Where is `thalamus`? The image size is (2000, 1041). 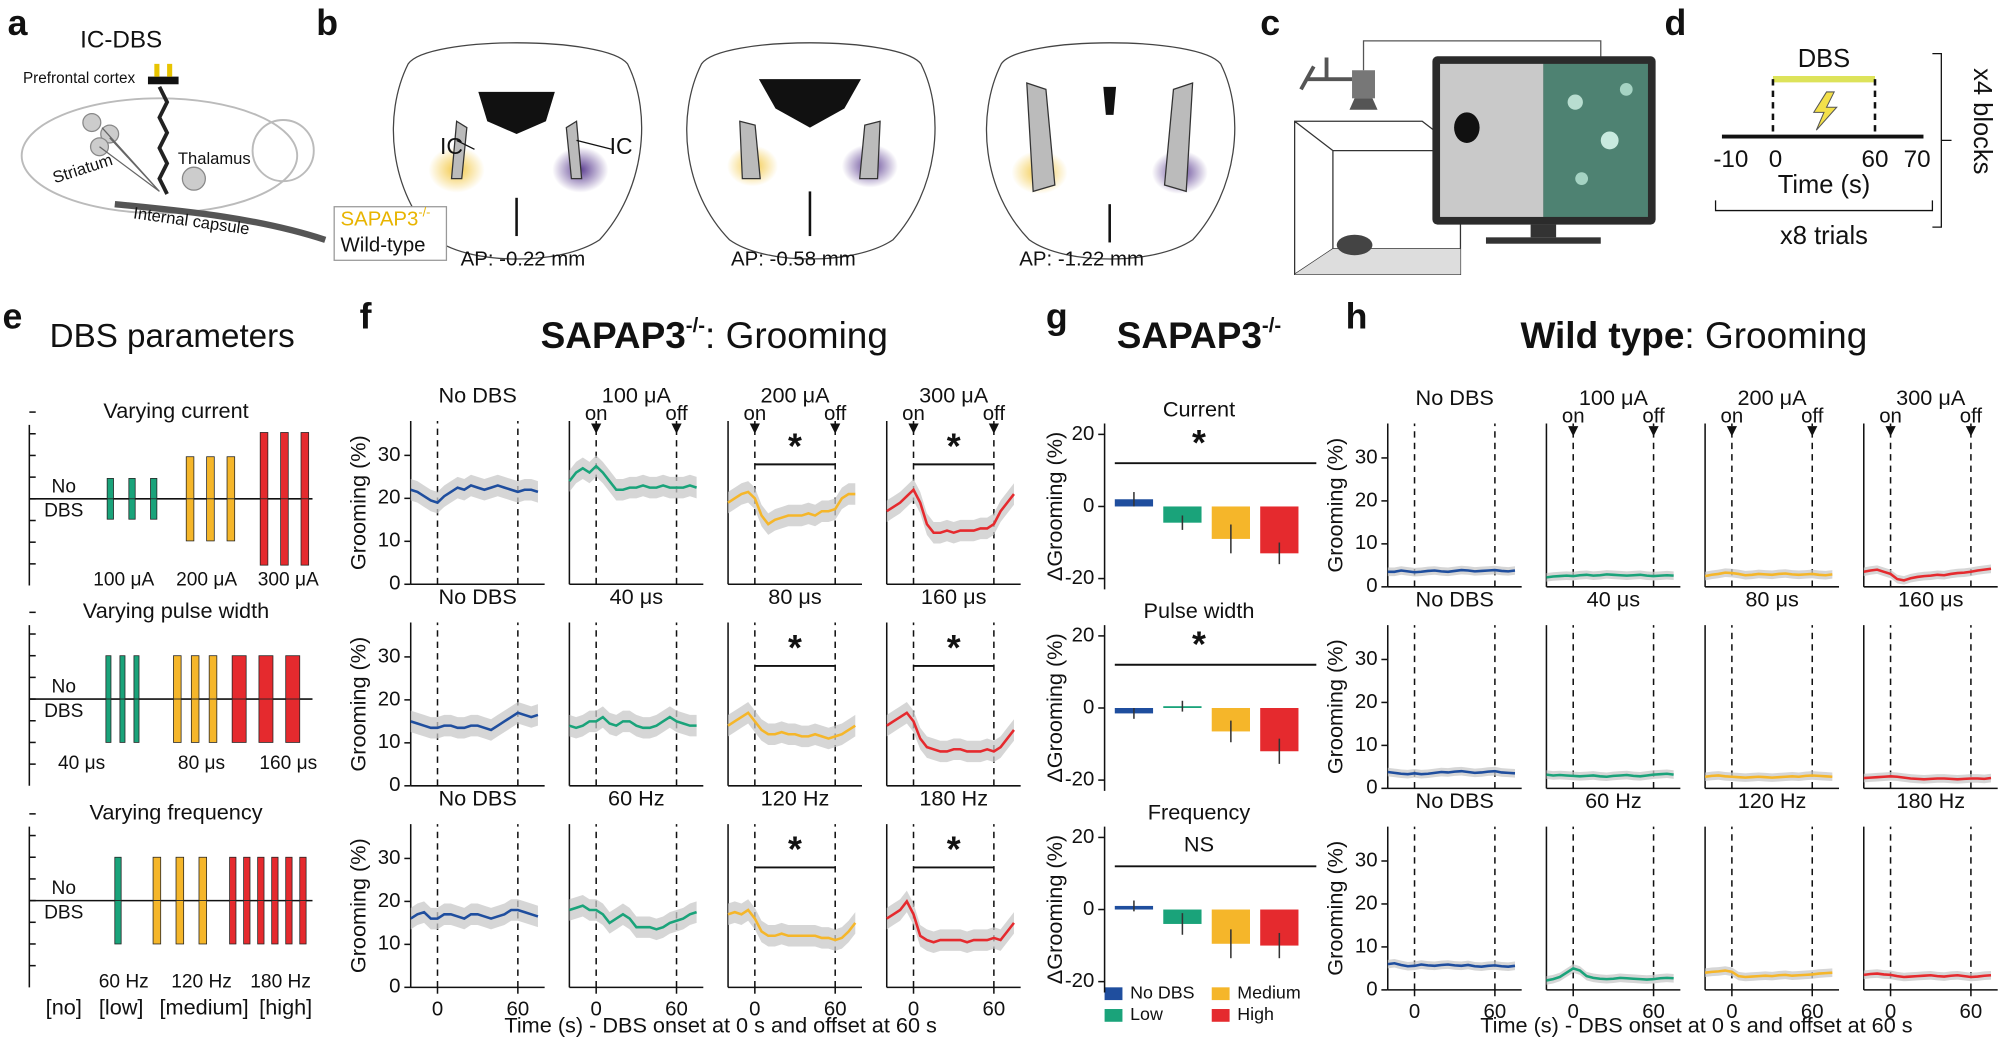
thalamus is located at coordinates (193, 178).